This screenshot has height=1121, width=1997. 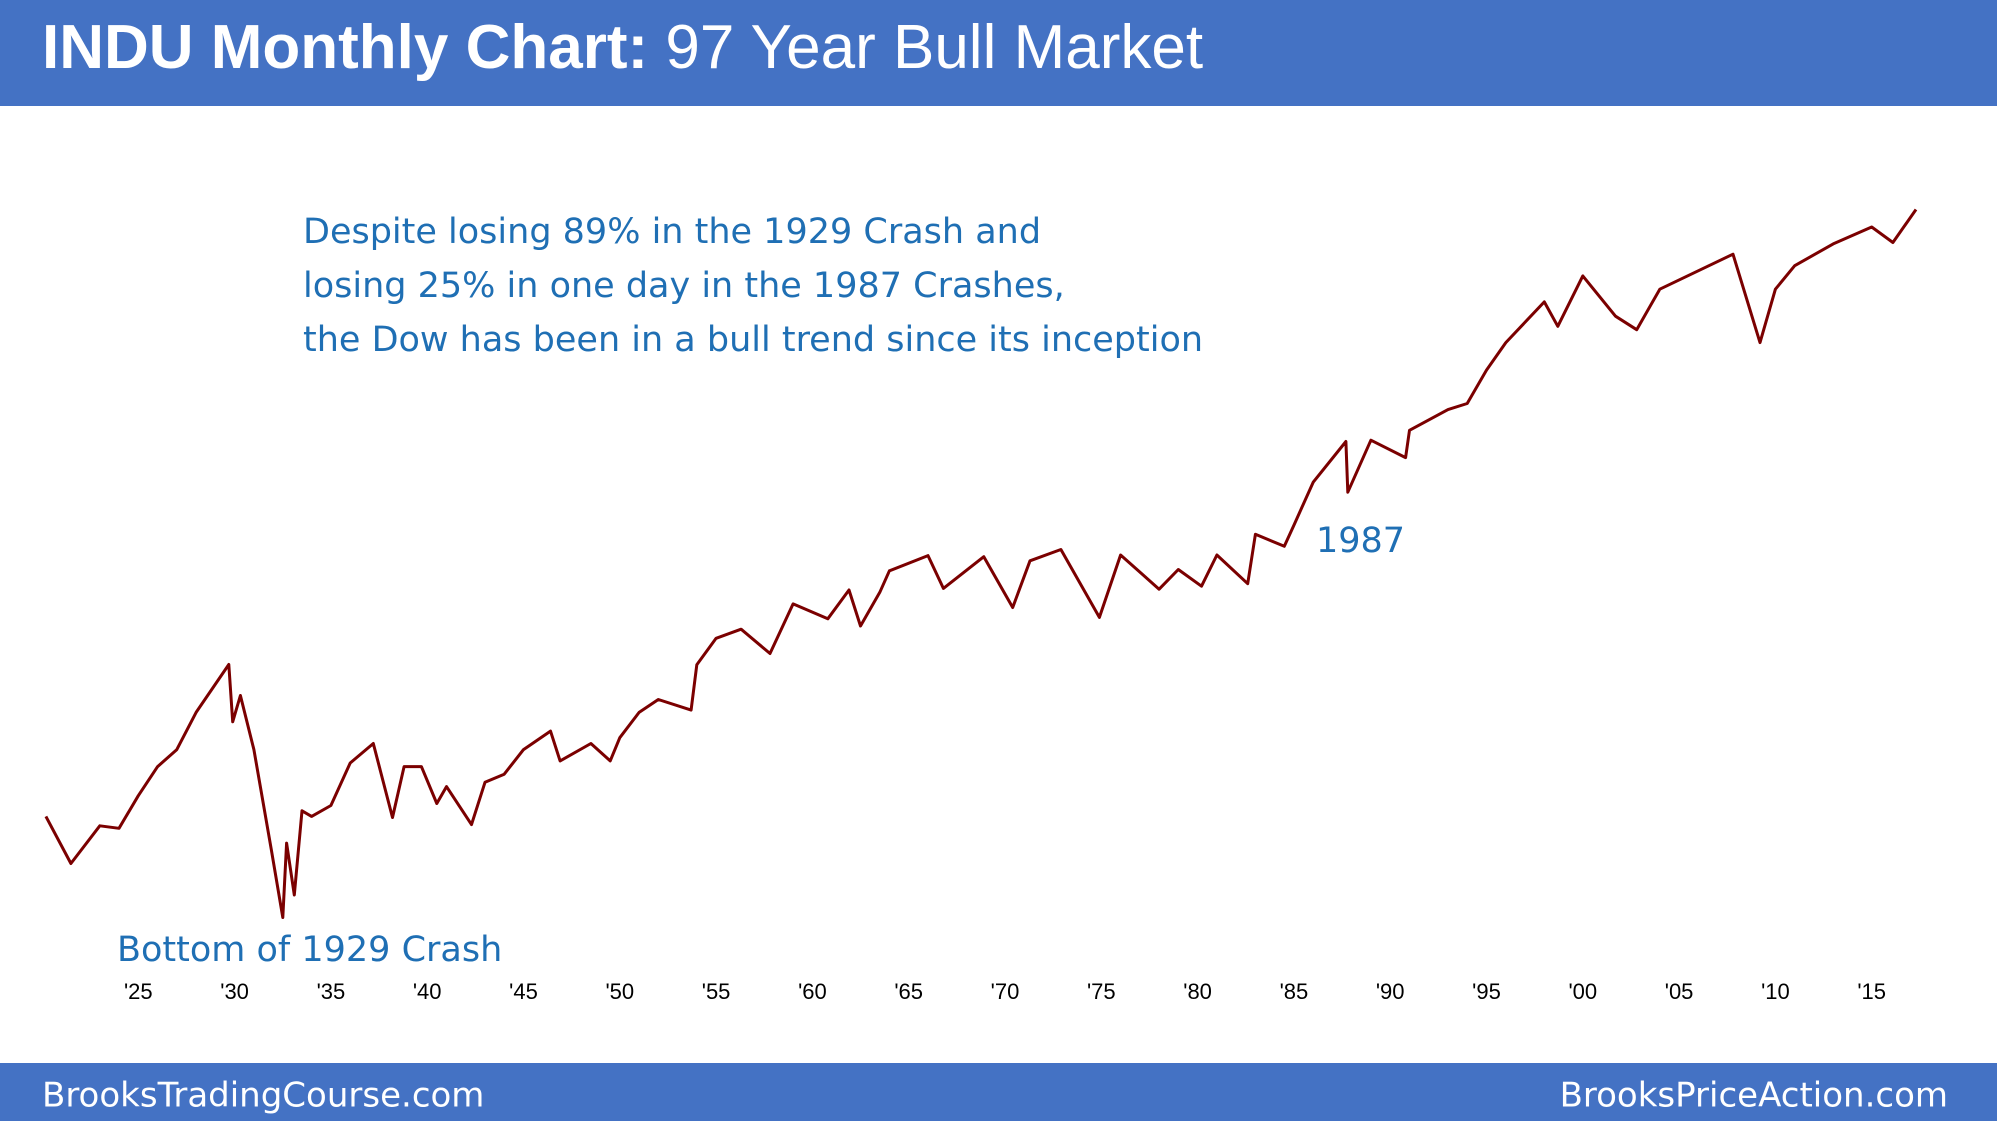 What do you see at coordinates (1754, 1096) in the screenshot?
I see `footer-right: BrooksPriceAction.com` at bounding box center [1754, 1096].